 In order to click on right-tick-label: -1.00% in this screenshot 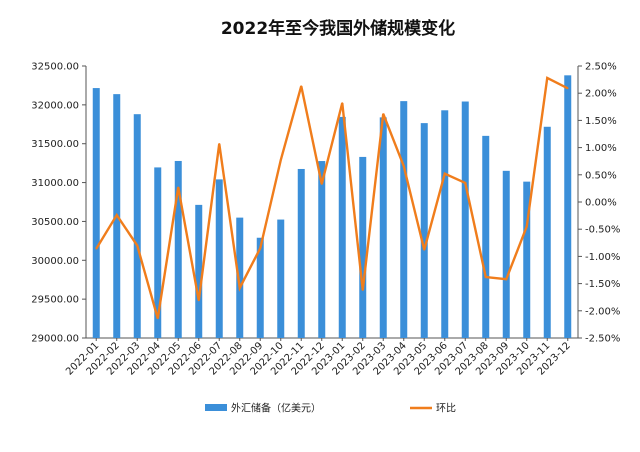, I will do `click(602, 257)`.